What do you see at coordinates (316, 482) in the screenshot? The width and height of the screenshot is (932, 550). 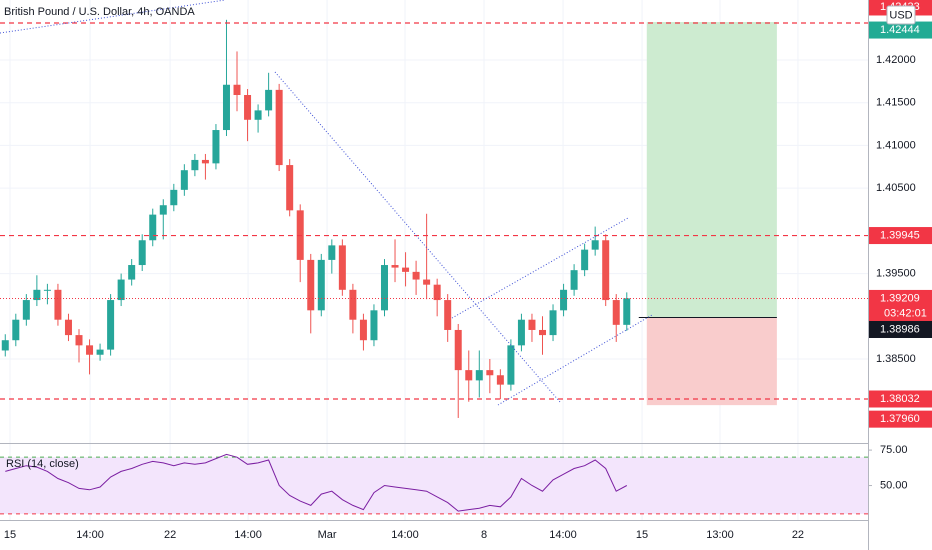 I see `rsi-line` at bounding box center [316, 482].